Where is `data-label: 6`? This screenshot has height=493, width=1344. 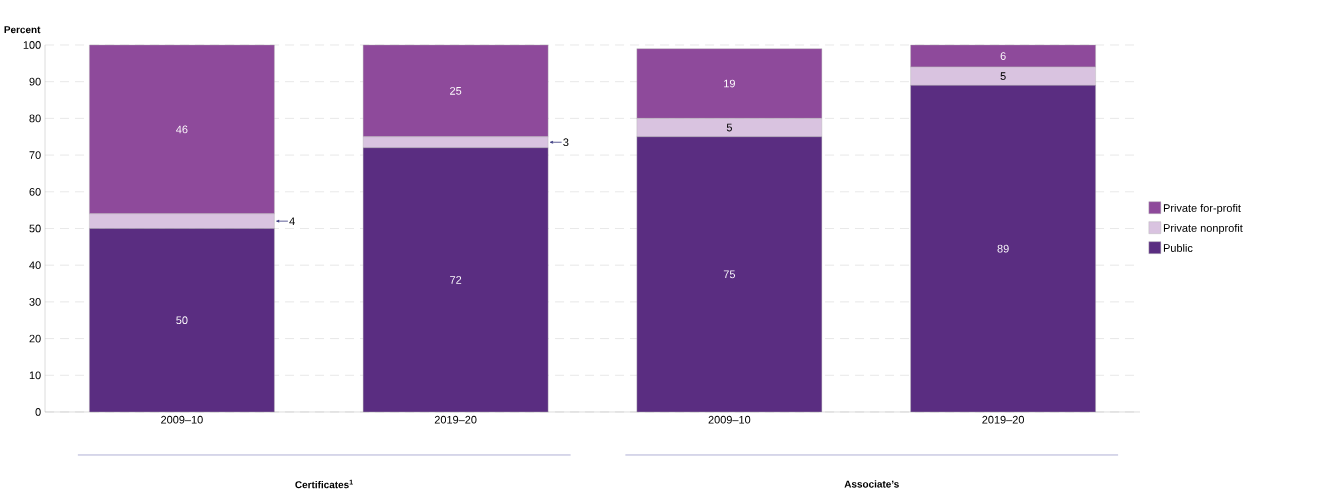
data-label: 6 is located at coordinates (1003, 56).